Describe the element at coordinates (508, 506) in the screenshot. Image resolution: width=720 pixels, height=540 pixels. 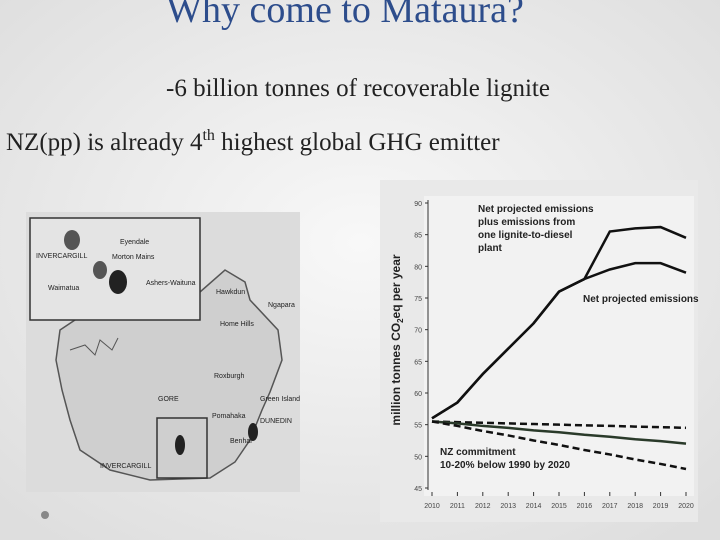
I see `x-tick-label: 2013` at that location.